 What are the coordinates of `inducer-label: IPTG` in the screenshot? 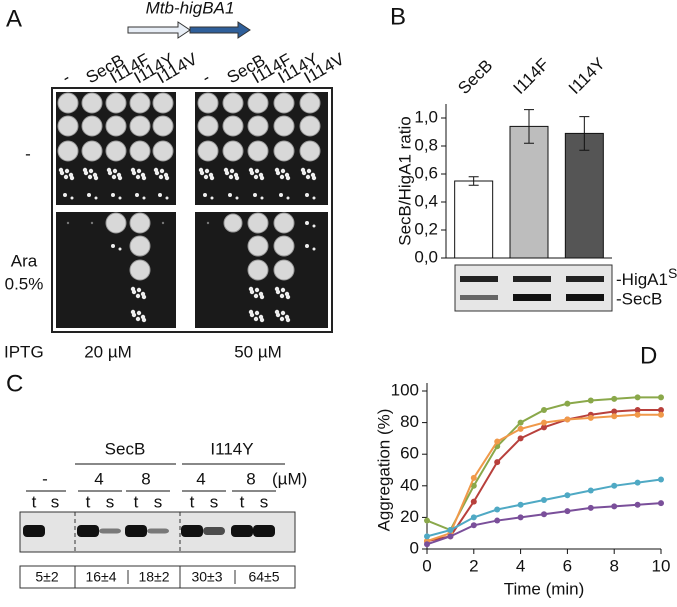 It's located at (24, 351).